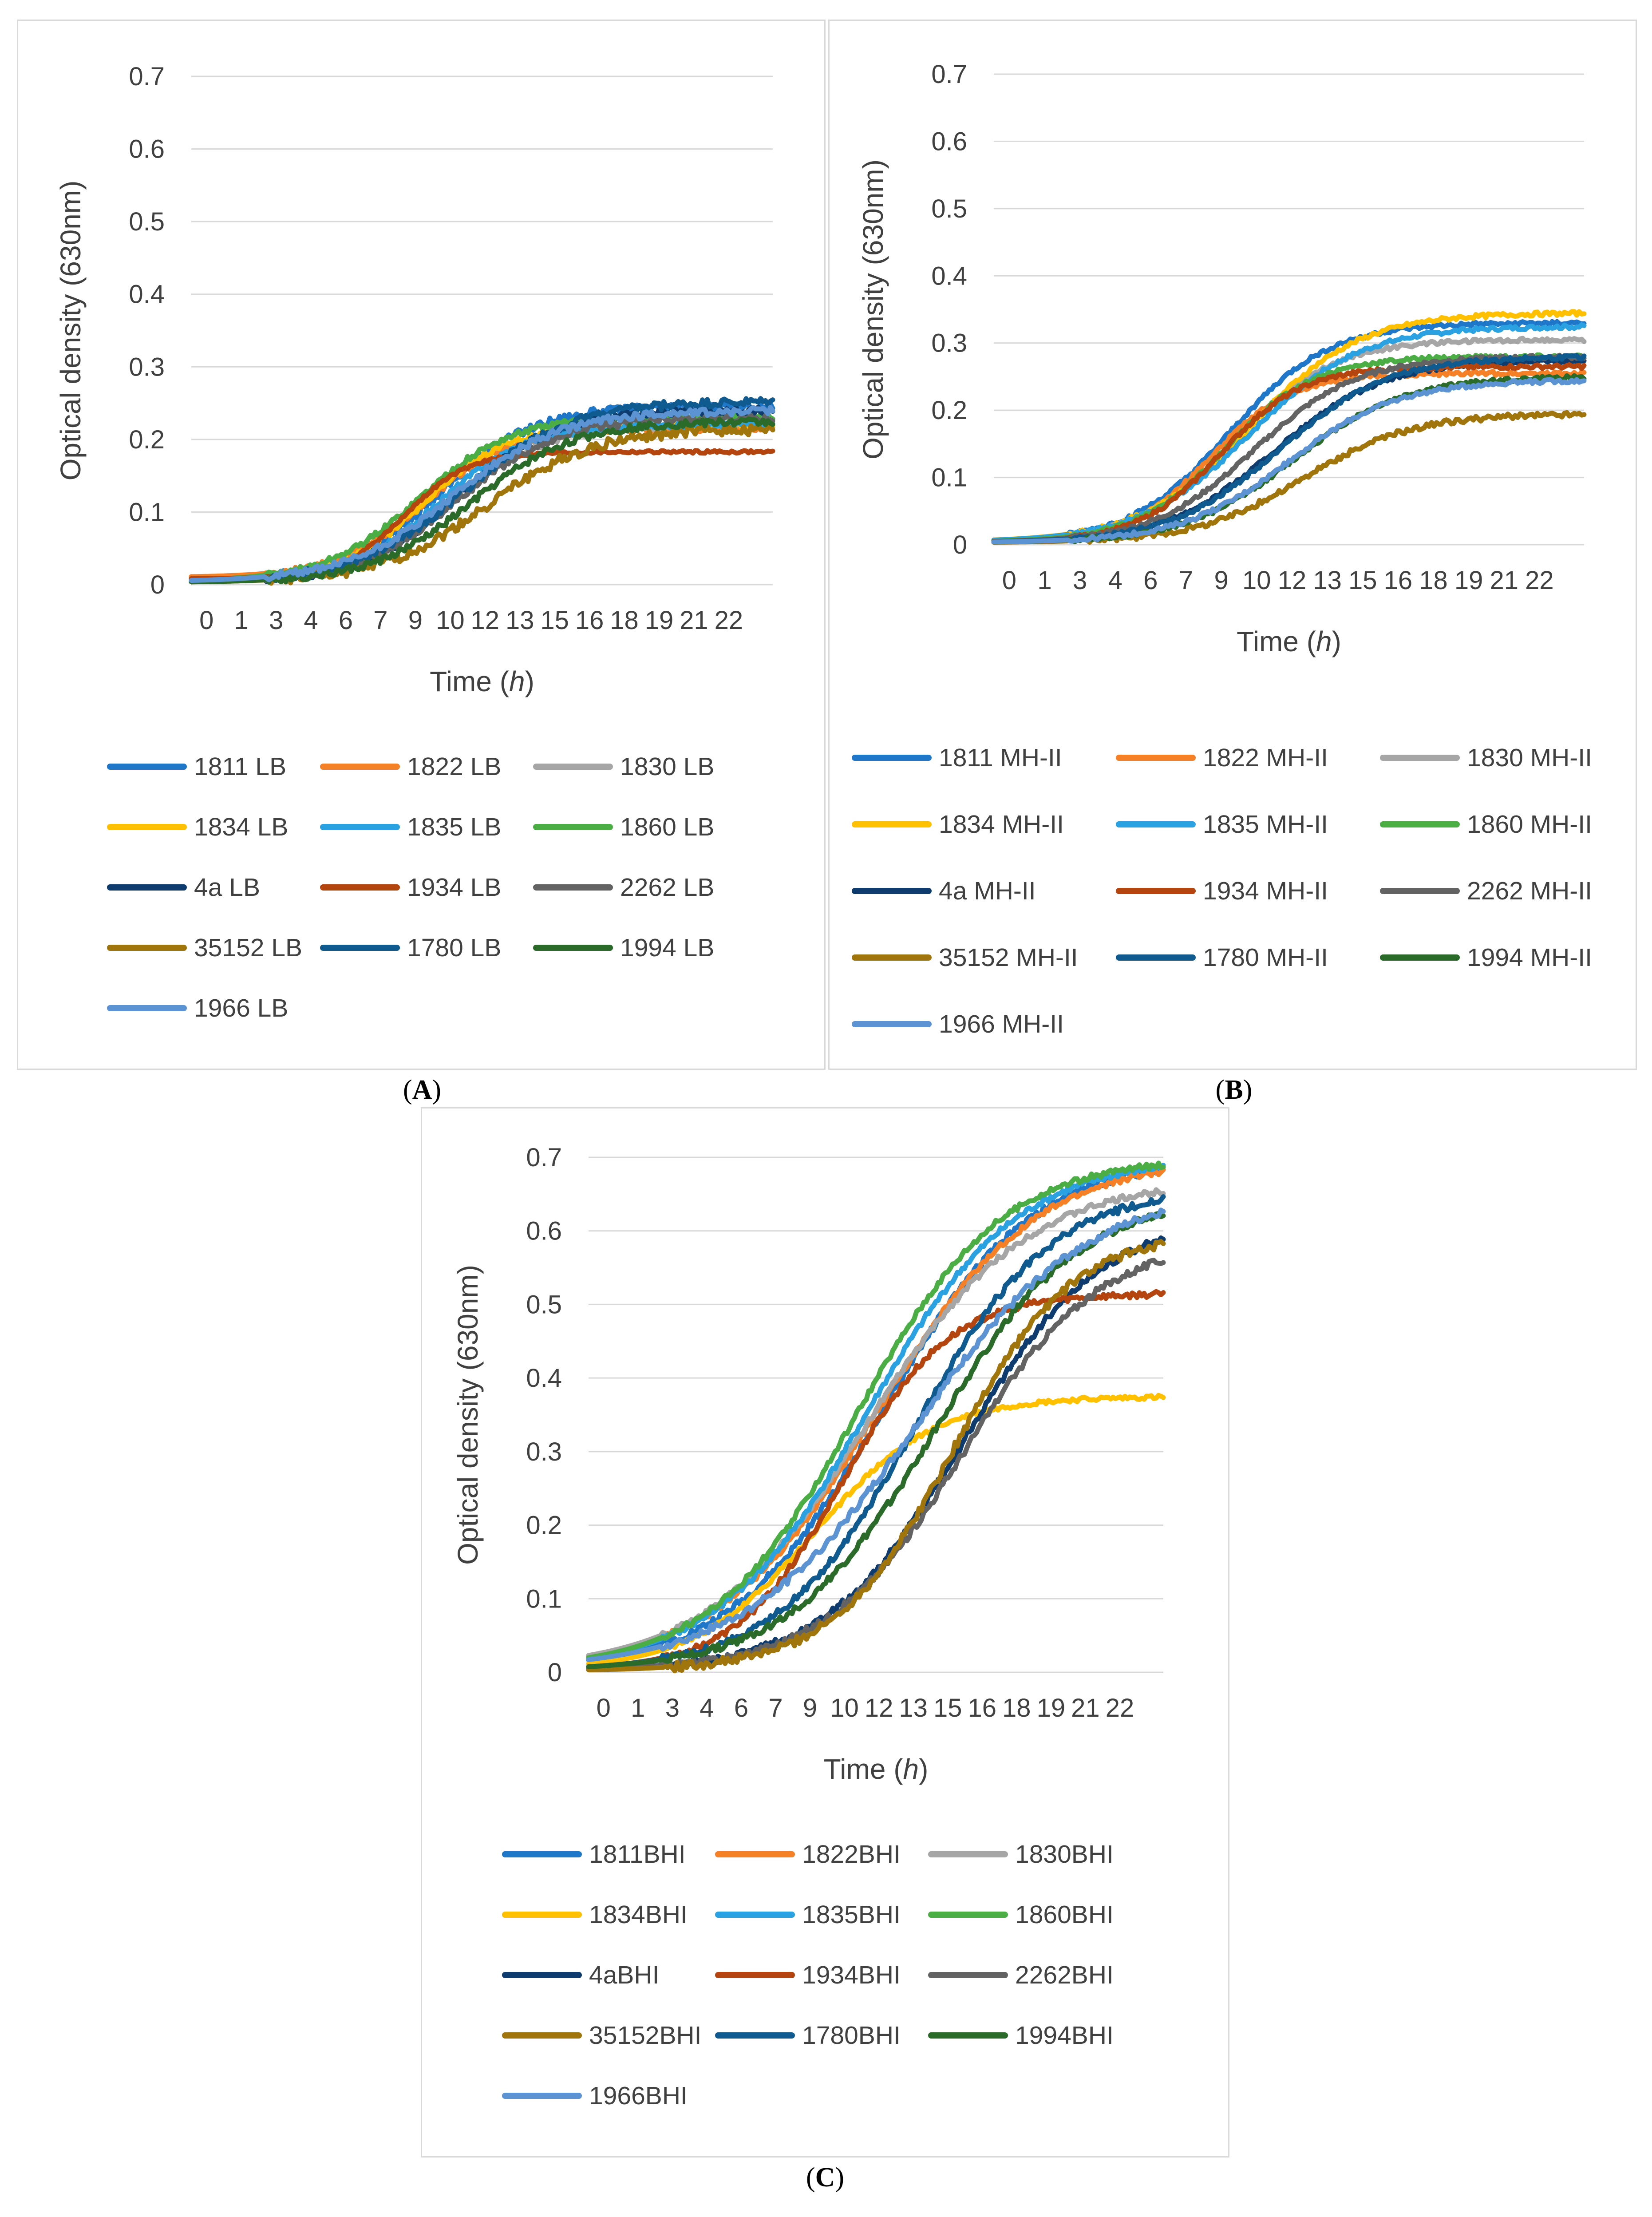 The image size is (1652, 2217). I want to click on legend-item: 1830BHI, so click(1021, 1854).